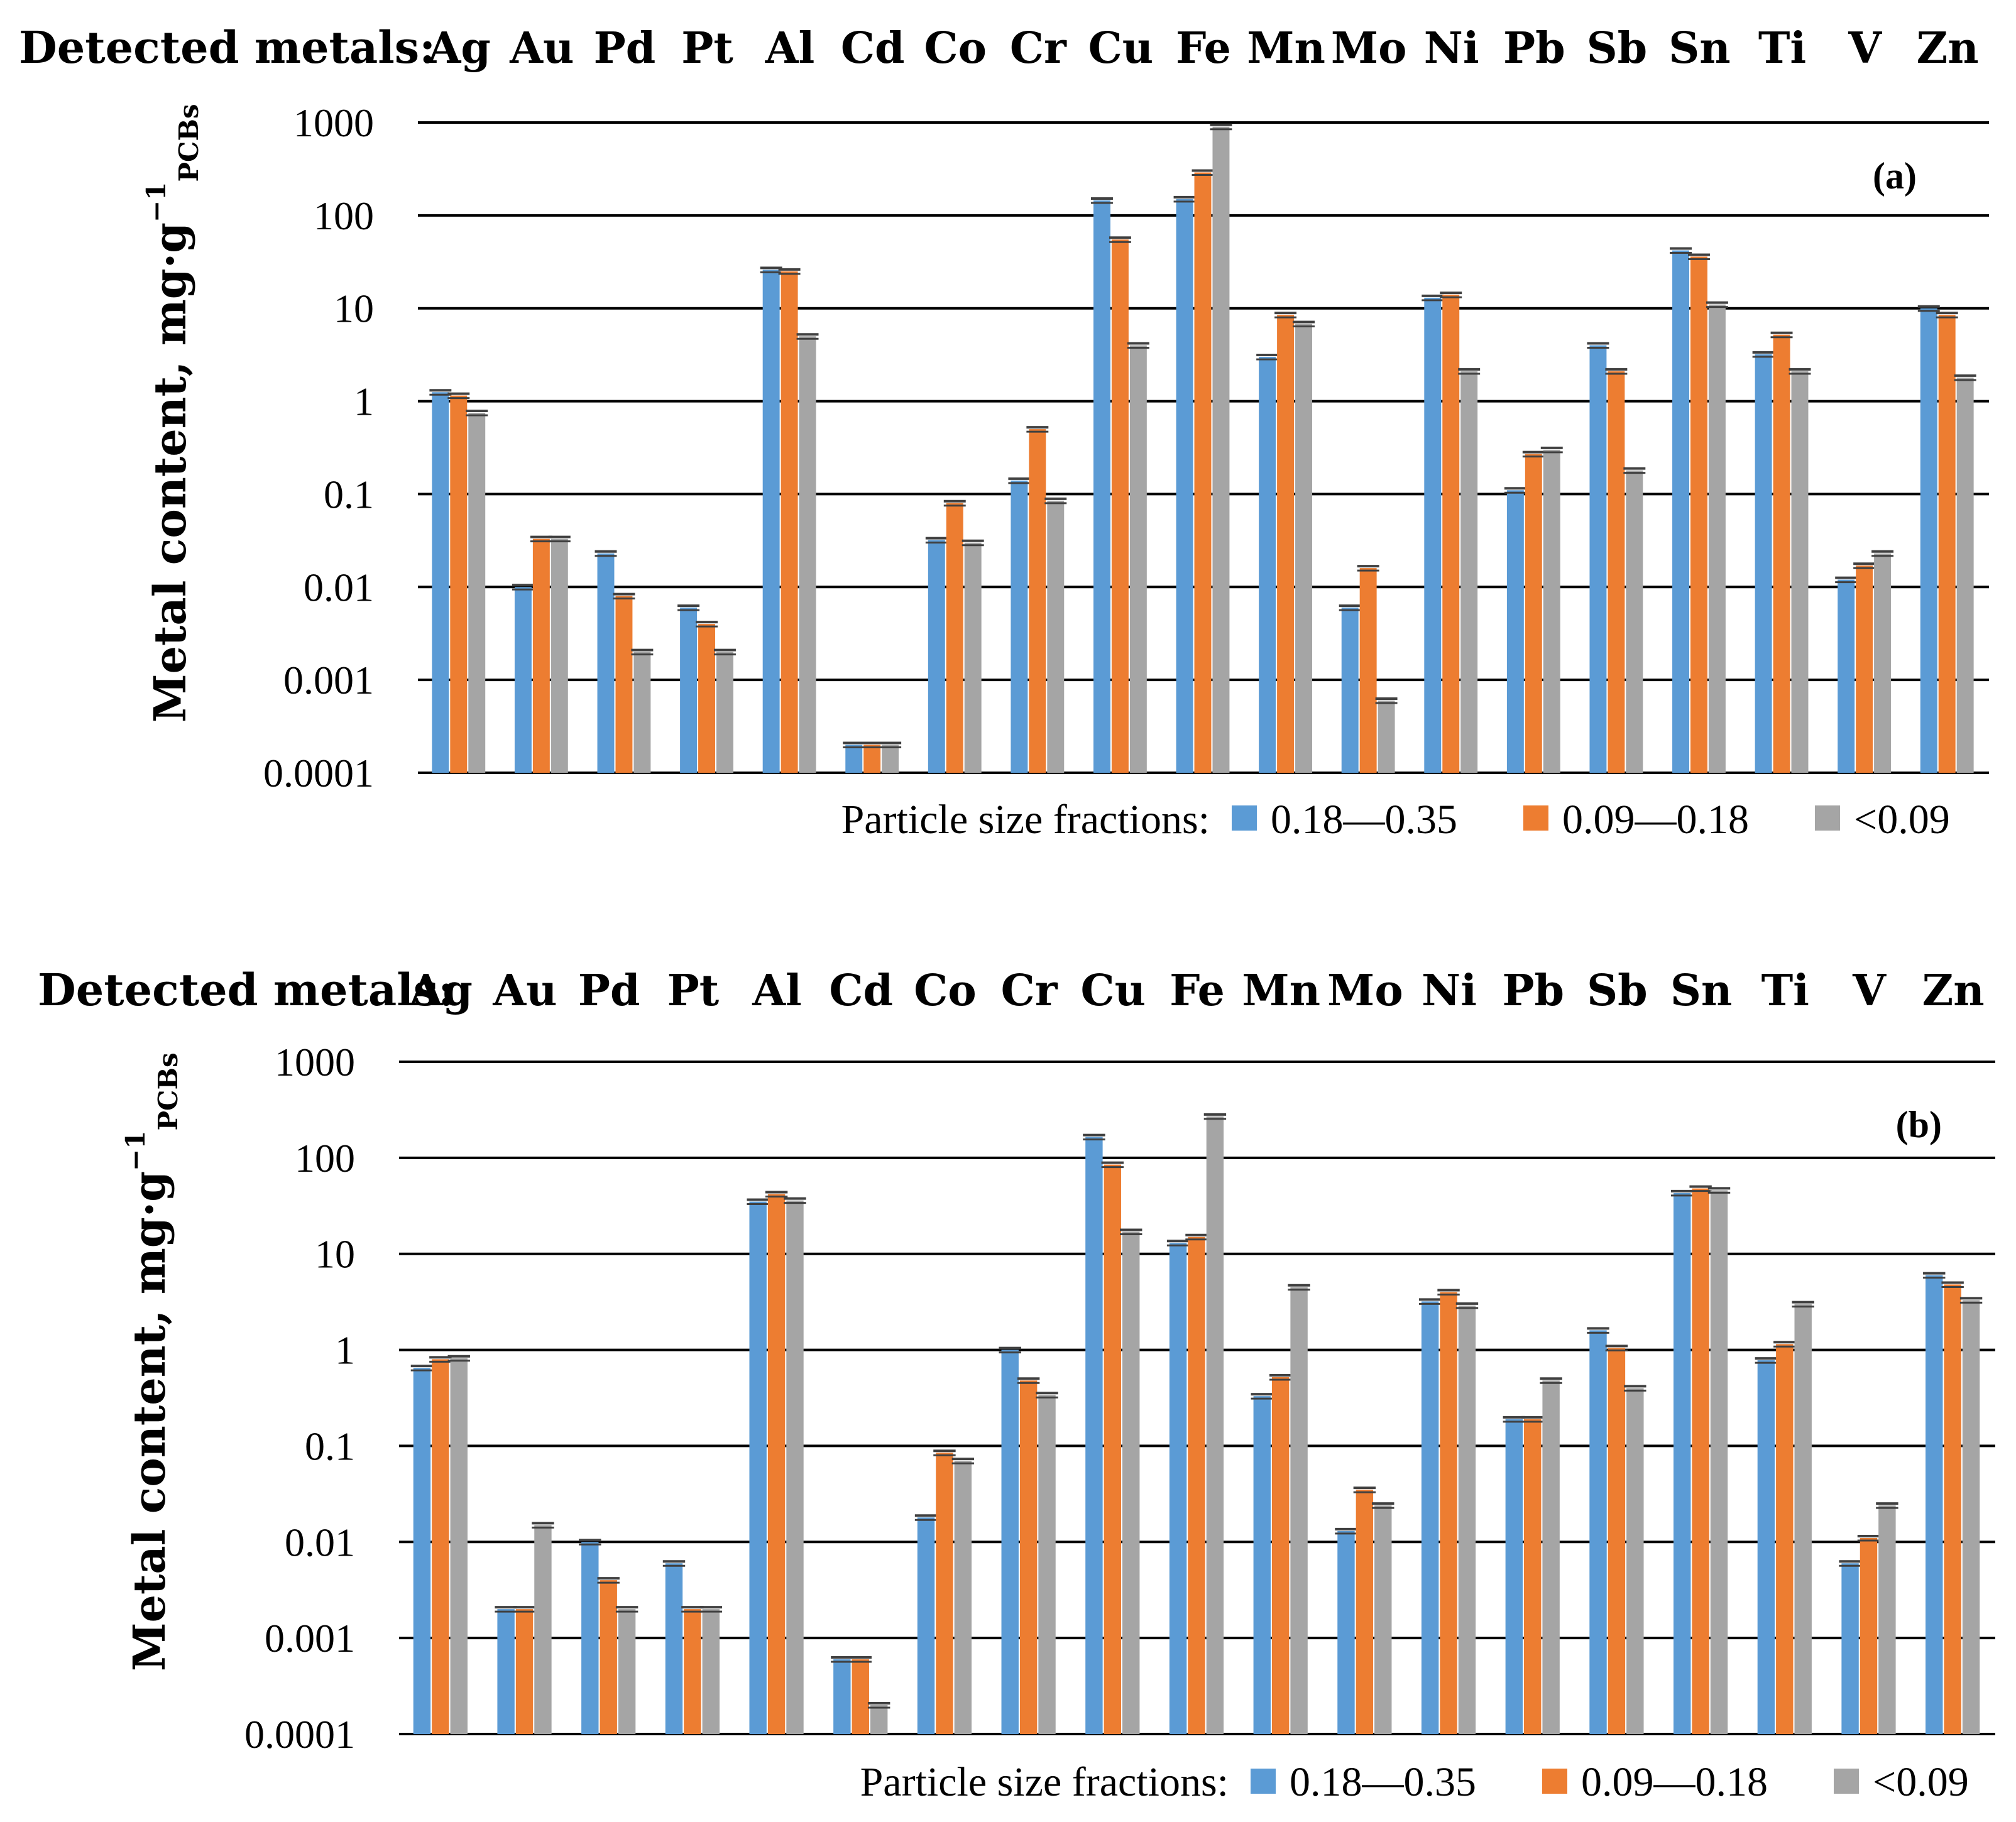  What do you see at coordinates (1895, 176) in the screenshot?
I see `panel-label: (a)` at bounding box center [1895, 176].